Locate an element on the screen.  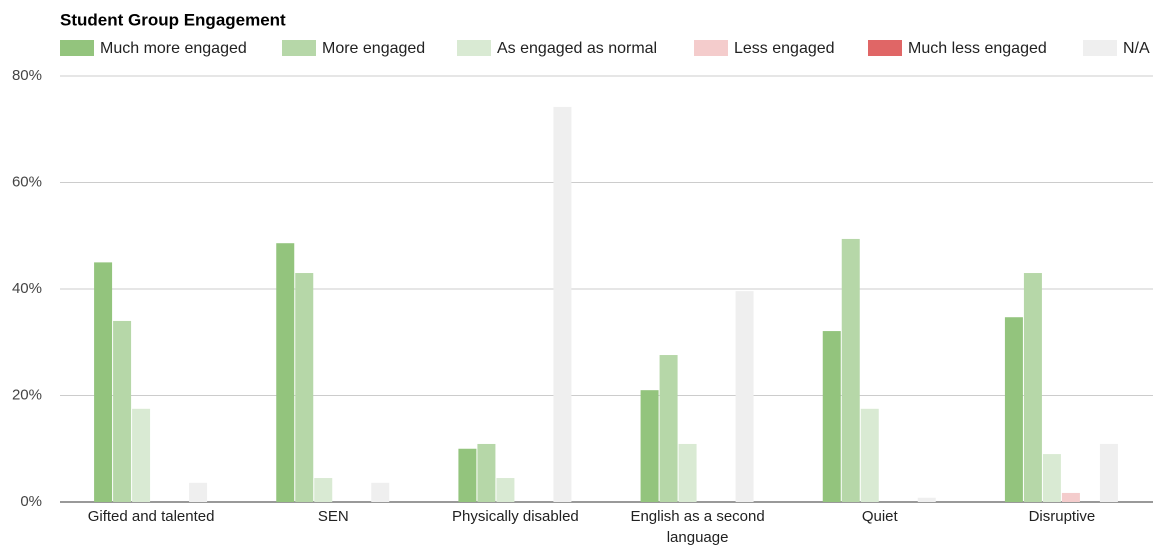
legend-label: N/A is located at coordinates (1136, 48).